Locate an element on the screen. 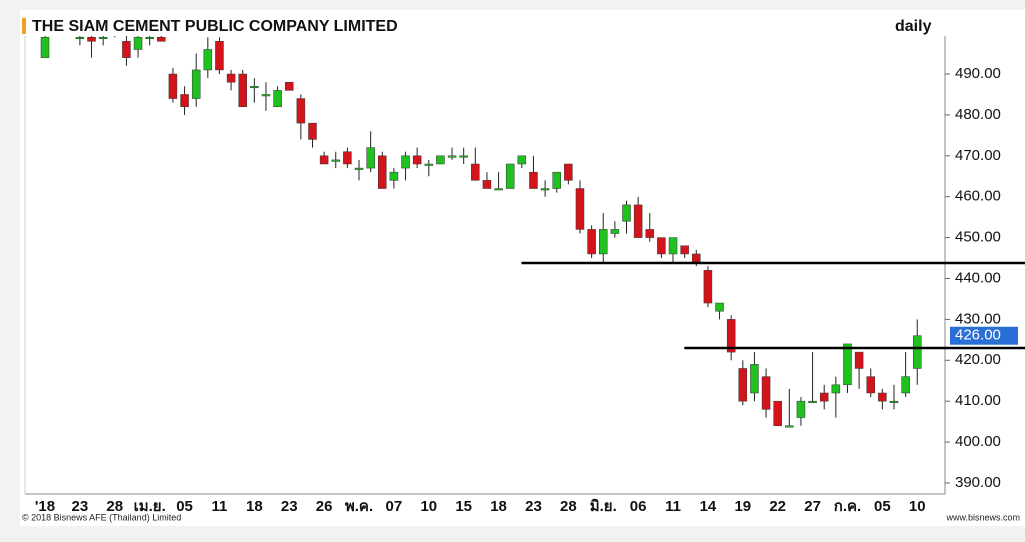 This screenshot has height=542, width=1025. x-tick-label: '18 is located at coordinates (45, 506).